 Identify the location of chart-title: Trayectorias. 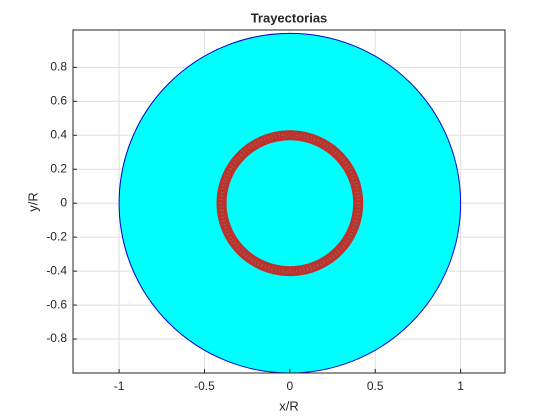
(289, 17).